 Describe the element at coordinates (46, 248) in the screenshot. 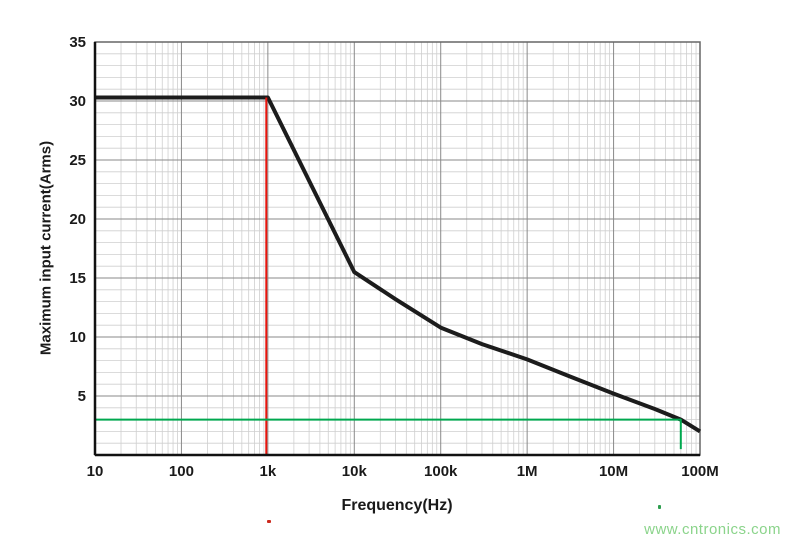

I see `y-axis-label: Maximum input current(Arms)` at that location.